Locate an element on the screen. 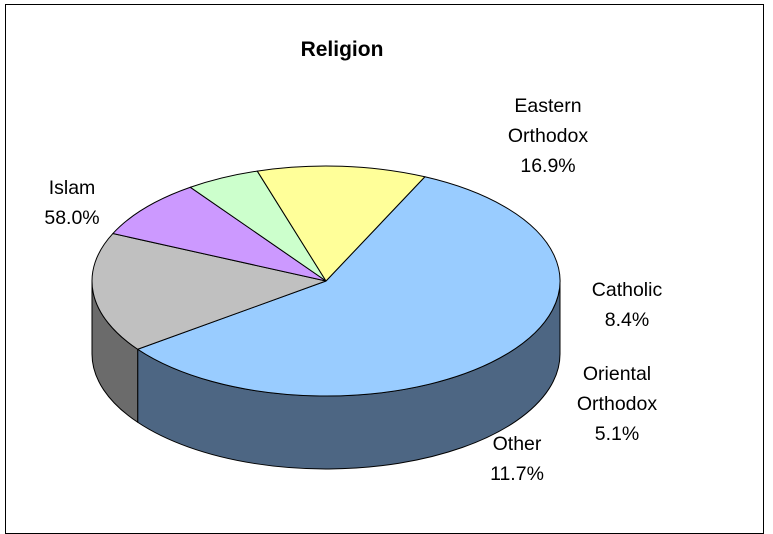  slice-value-label: 58.0% is located at coordinates (71, 218).